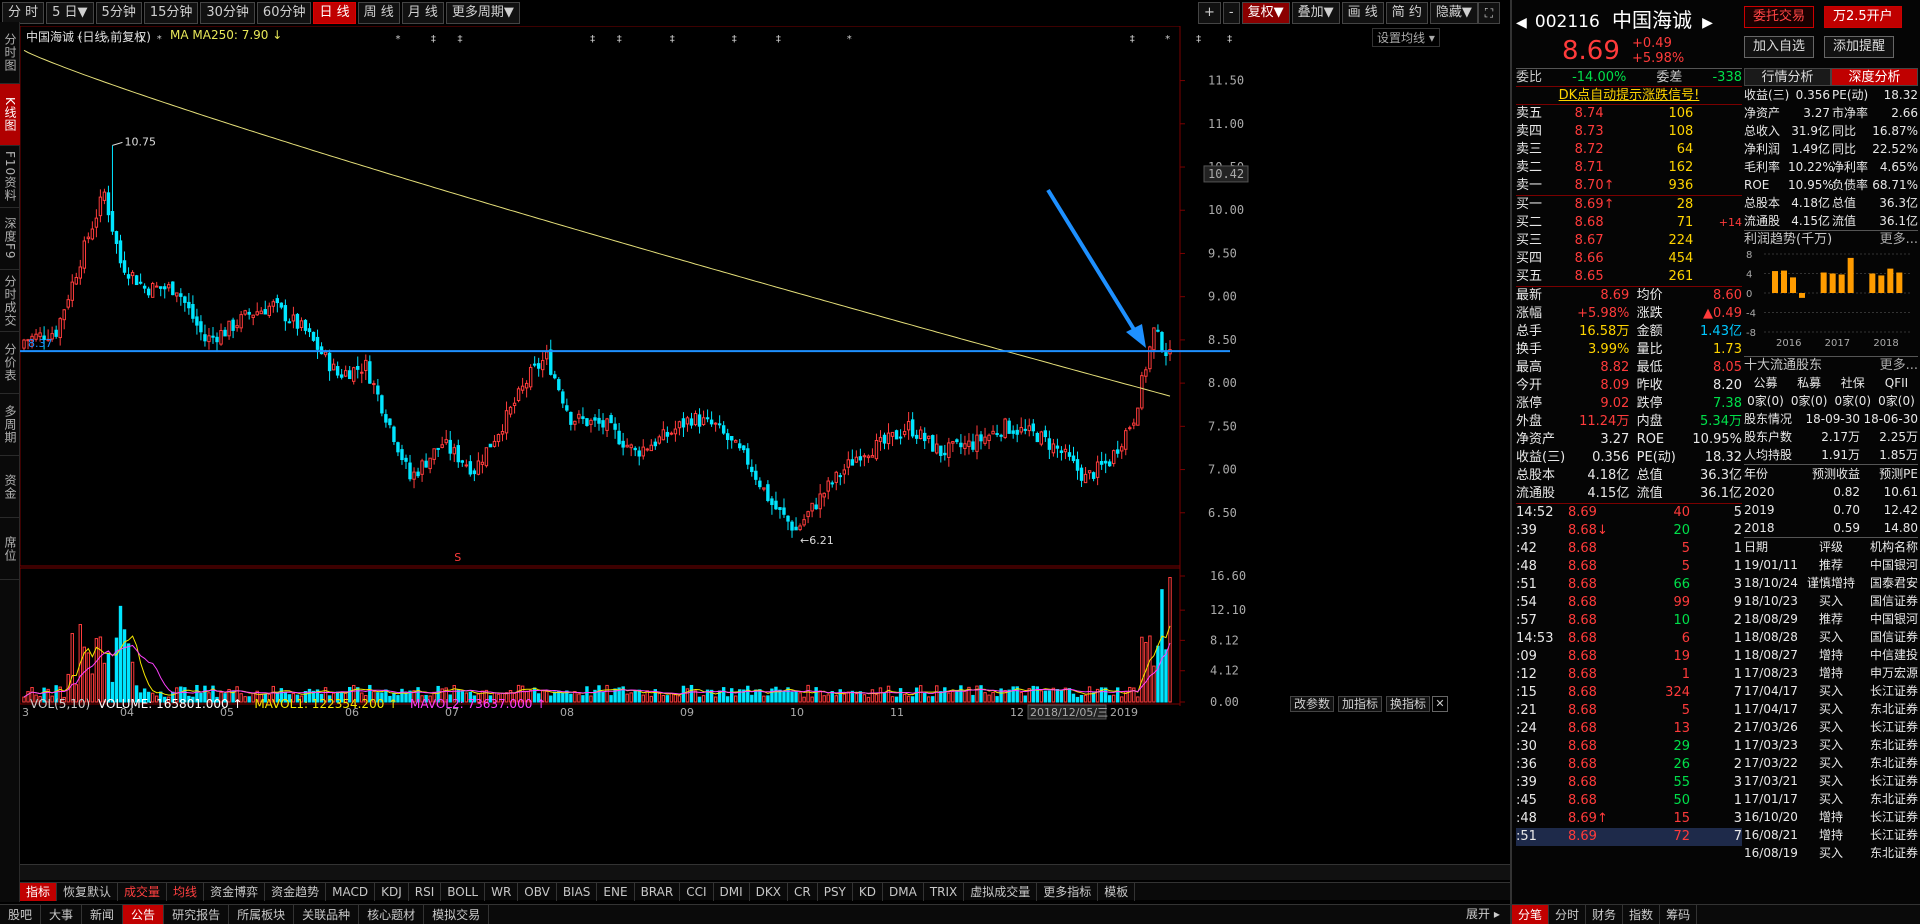 The image size is (1920, 924). I want to click on indicator-tab: 成交量, so click(143, 892).